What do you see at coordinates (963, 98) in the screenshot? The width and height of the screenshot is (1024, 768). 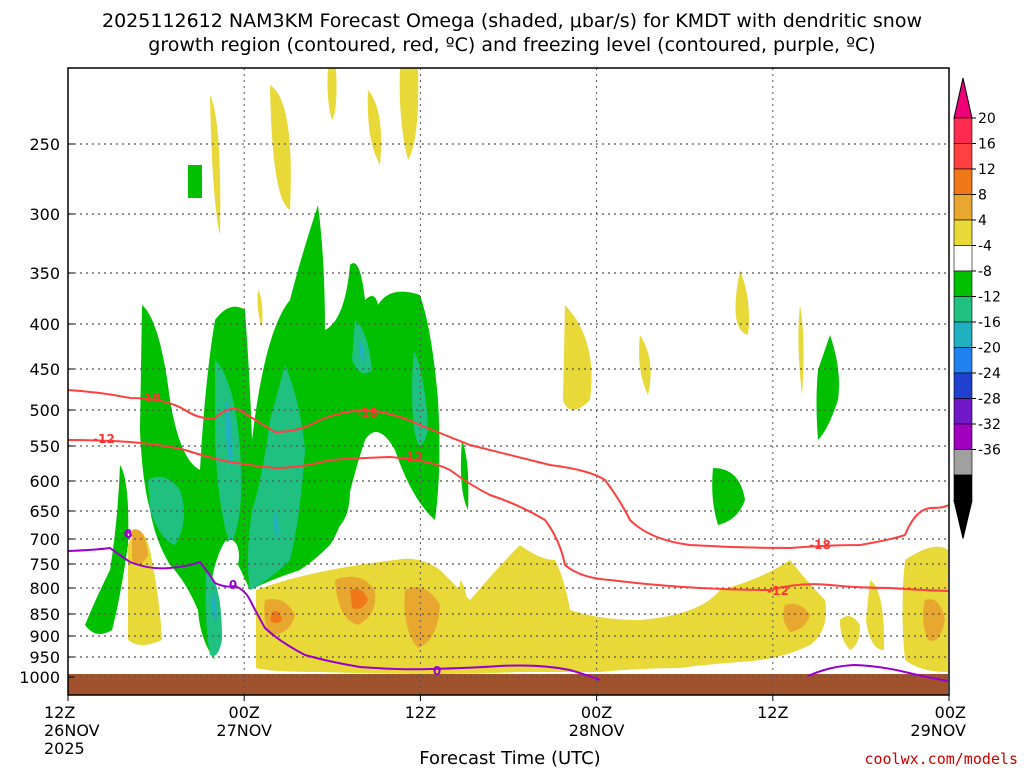 I see `colorbar-top-arrow` at bounding box center [963, 98].